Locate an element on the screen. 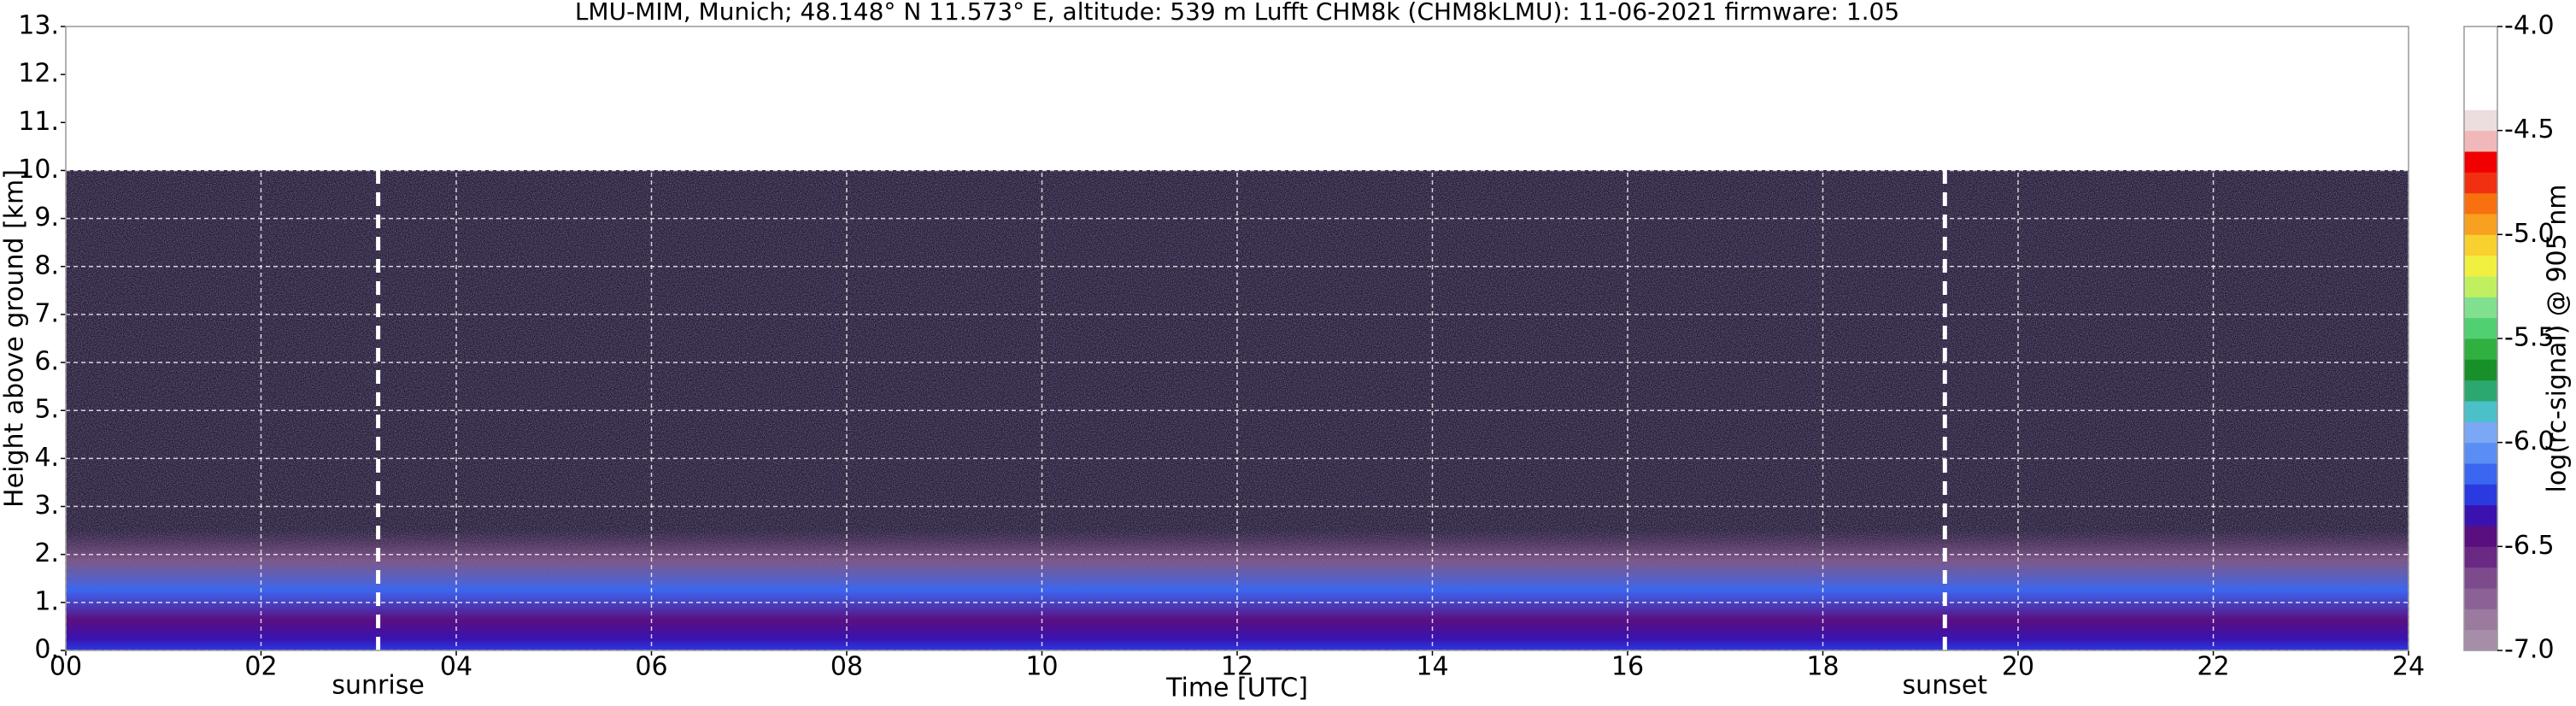 This screenshot has width=2576, height=706. x-tick-label: 06 is located at coordinates (651, 667).